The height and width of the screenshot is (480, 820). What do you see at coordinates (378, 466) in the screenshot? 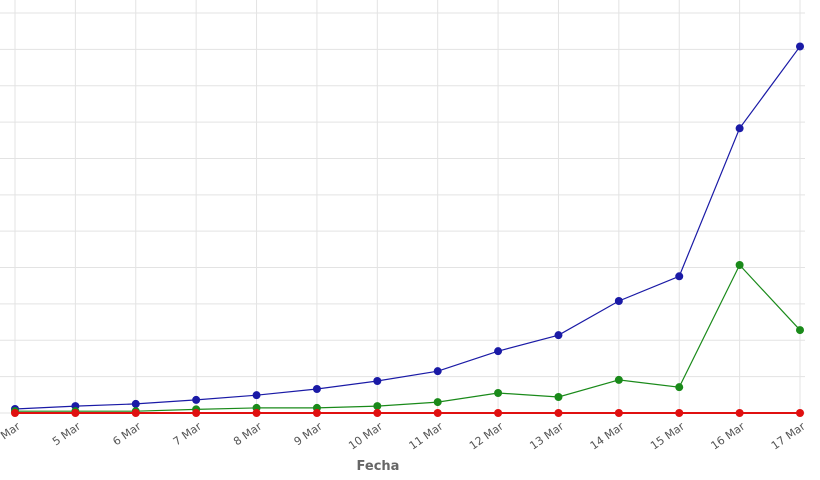
I see `x-axis-label: Fecha` at bounding box center [378, 466].